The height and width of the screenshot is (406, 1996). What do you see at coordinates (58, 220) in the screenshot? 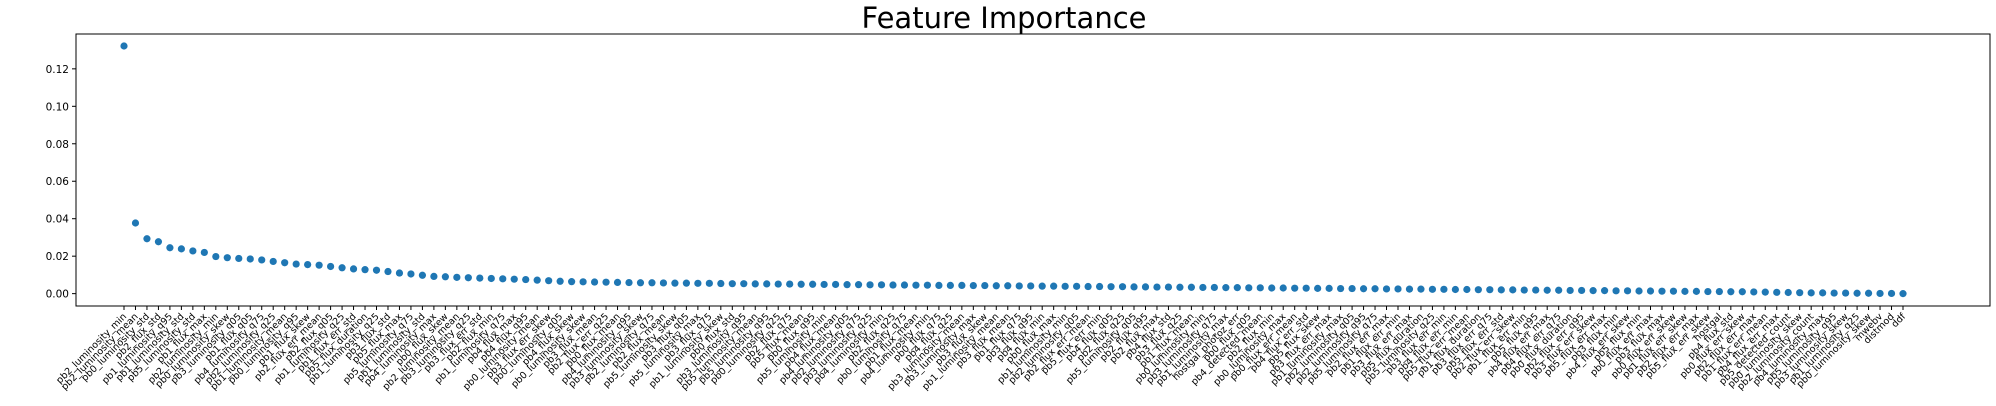
I see `y-tick-label: 0.04` at bounding box center [58, 220].